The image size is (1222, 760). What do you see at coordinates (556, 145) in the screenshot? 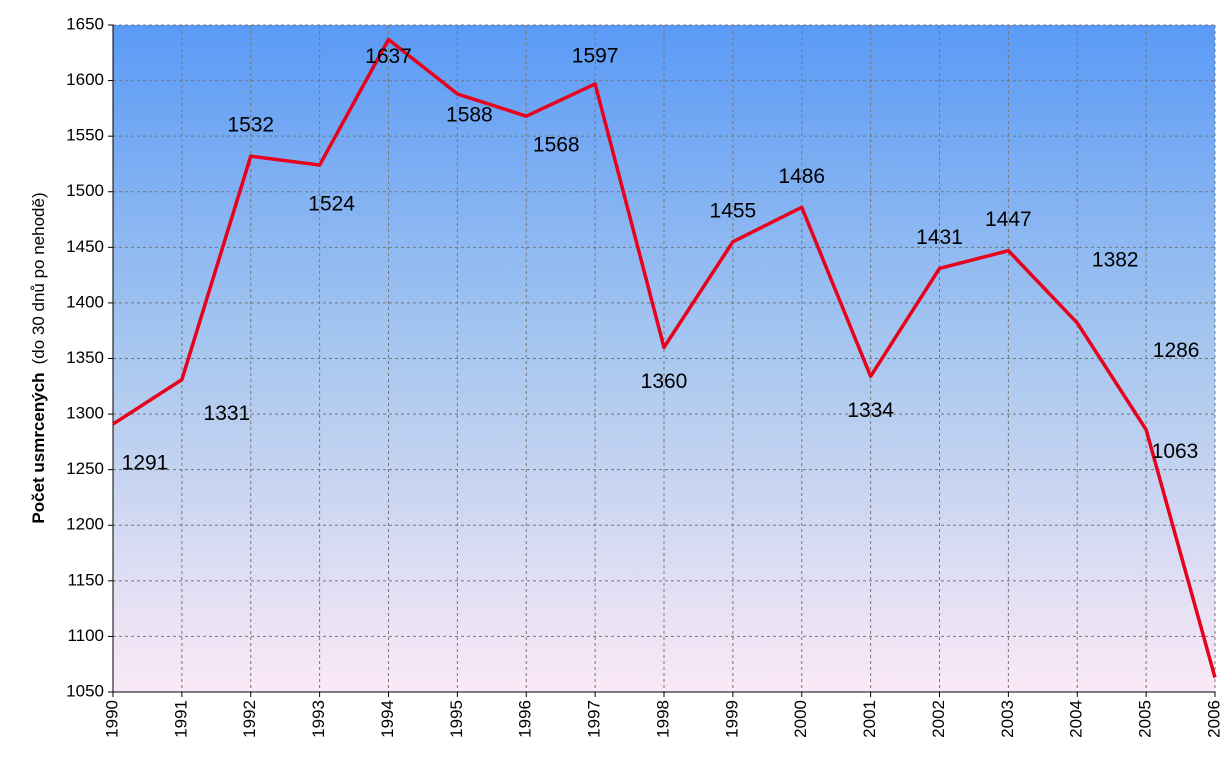
I see `data-label: 1568` at bounding box center [556, 145].